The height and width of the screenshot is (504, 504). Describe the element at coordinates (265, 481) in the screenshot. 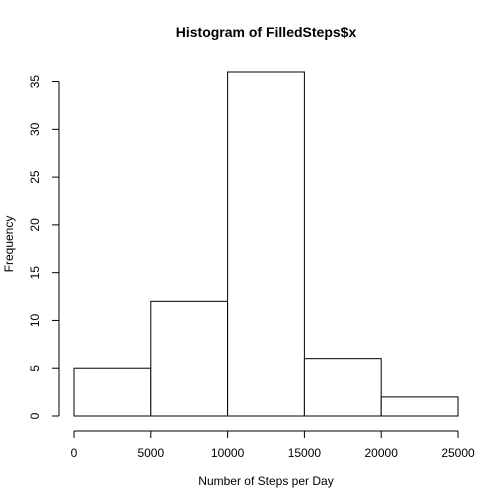

I see `x-axis-label: Number of Steps per Day` at that location.